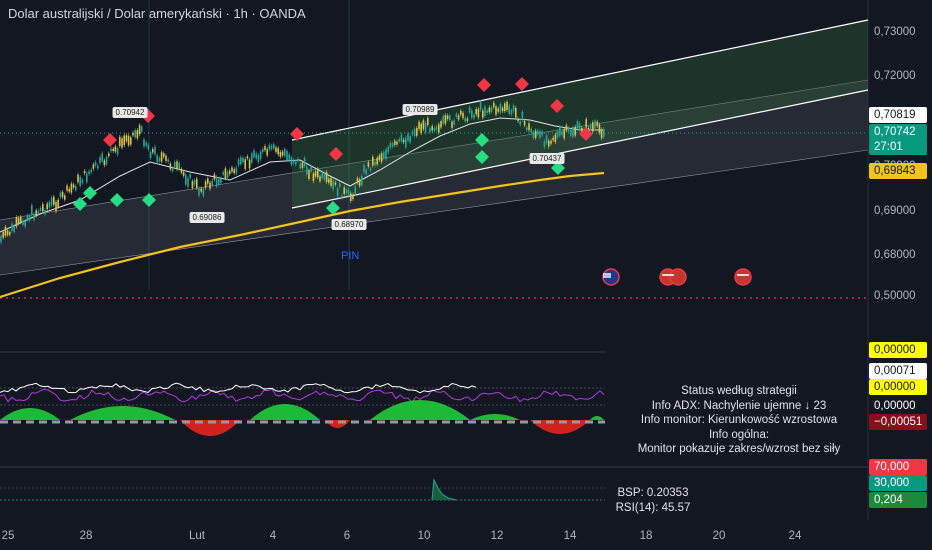  What do you see at coordinates (347, 536) in the screenshot?
I see `time-axis-label: 6` at bounding box center [347, 536].